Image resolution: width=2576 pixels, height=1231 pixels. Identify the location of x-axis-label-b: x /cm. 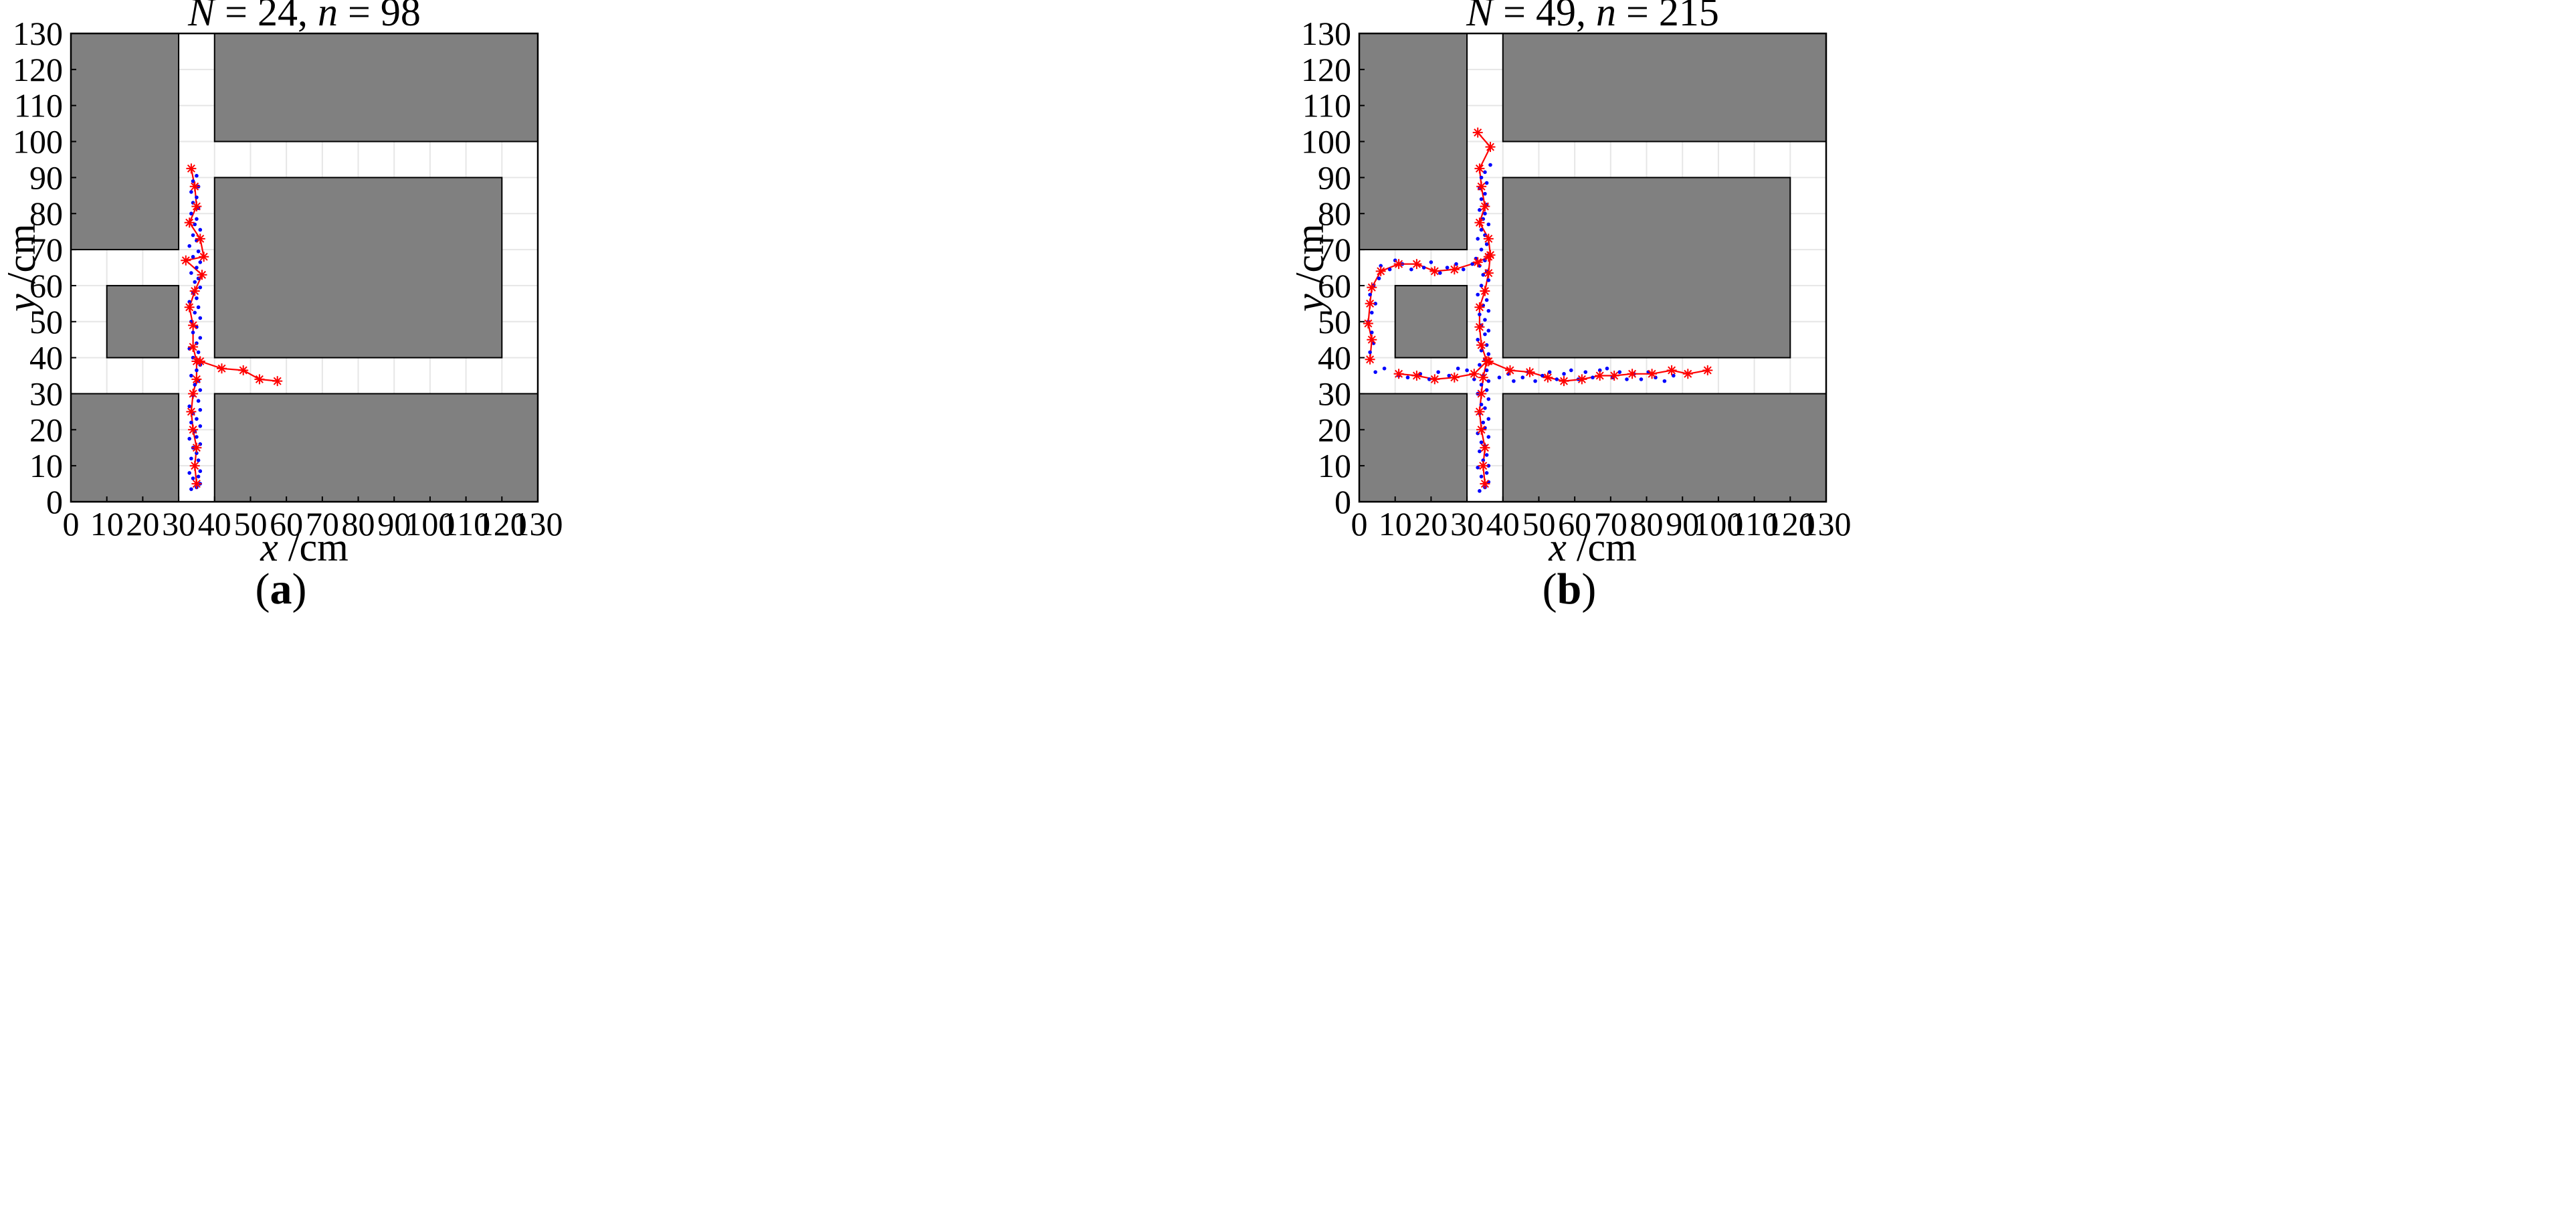
(1593, 547).